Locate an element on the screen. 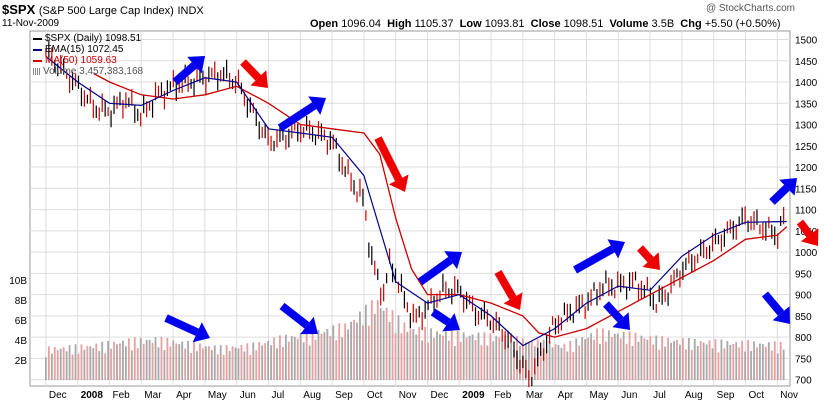  legend-label-ema: EMA(15) 1072.45 is located at coordinates (84, 49).